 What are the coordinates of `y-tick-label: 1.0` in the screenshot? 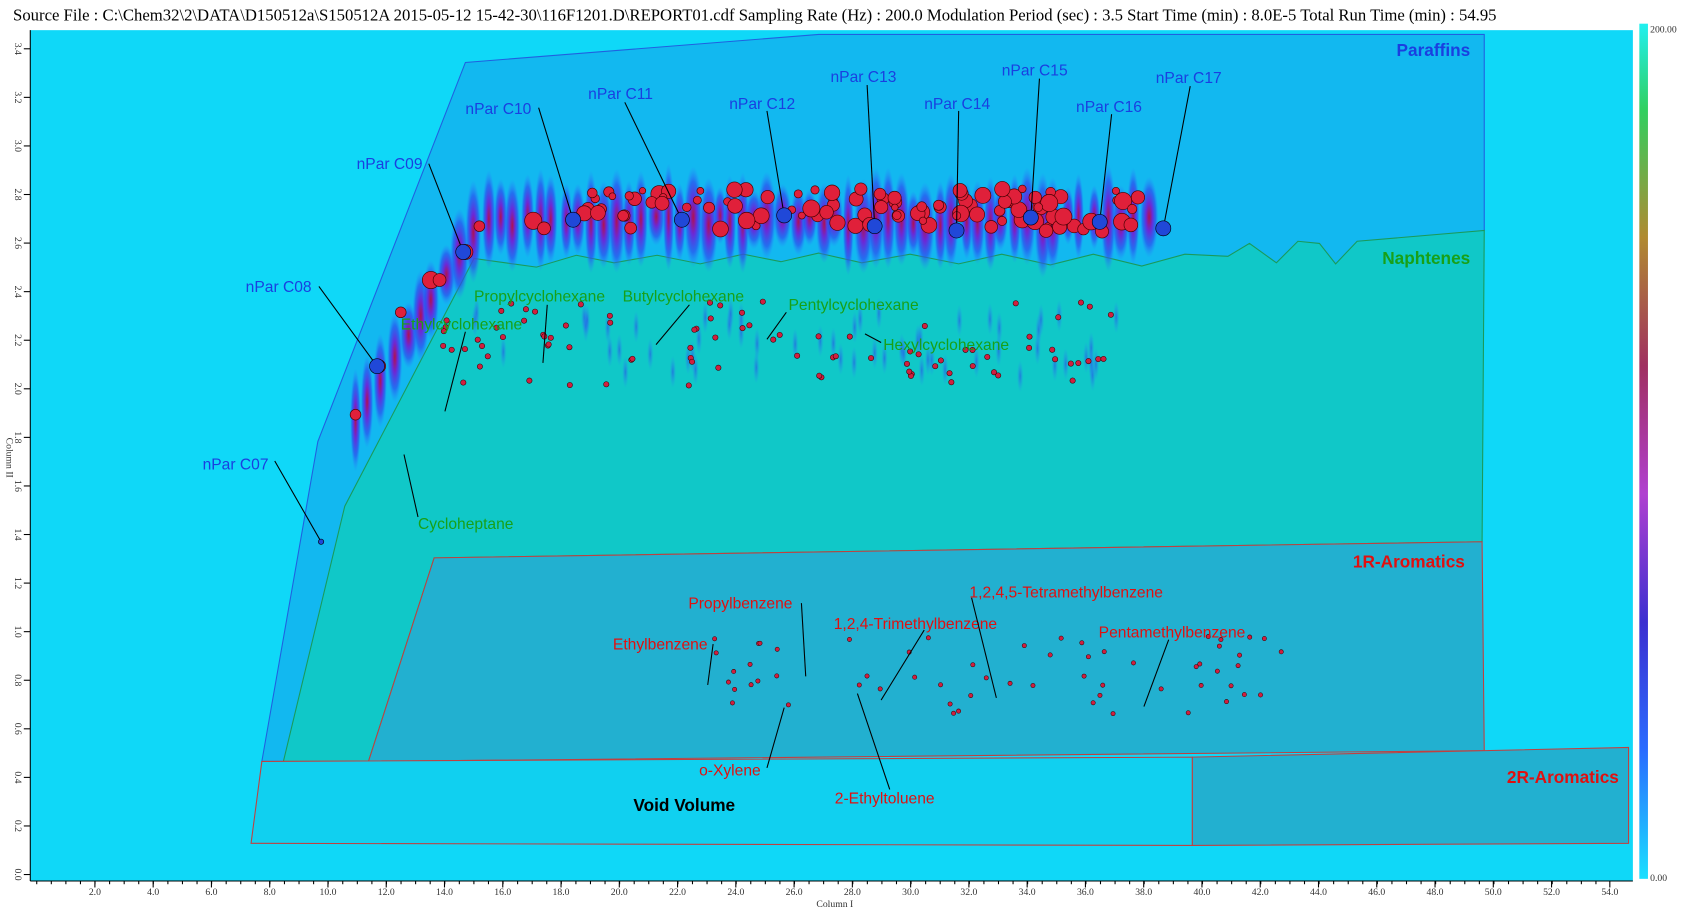 It's located at (17, 632).